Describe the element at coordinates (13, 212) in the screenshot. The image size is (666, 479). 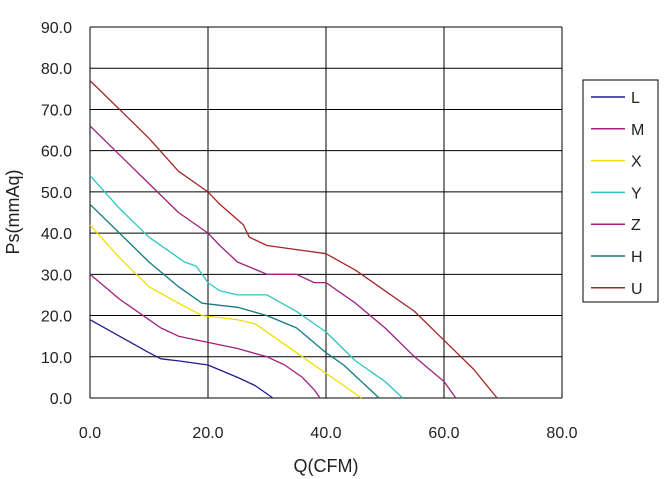
I see `y-axis-title: Ps(mmAq)` at that location.